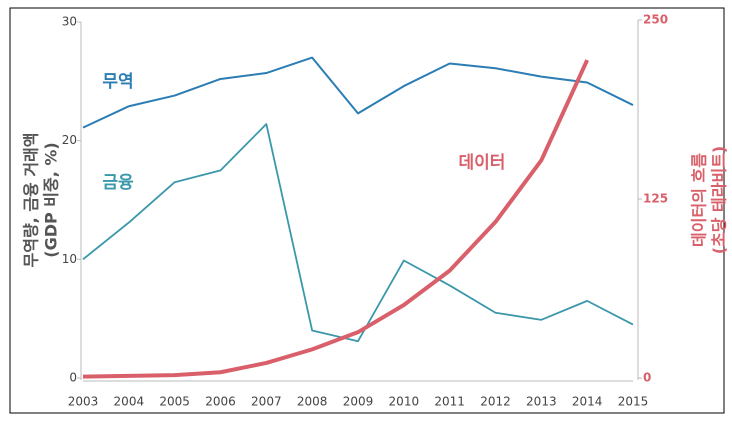  Describe the element at coordinates (174, 402) in the screenshot. I see `x-tick-label: 2005` at that location.